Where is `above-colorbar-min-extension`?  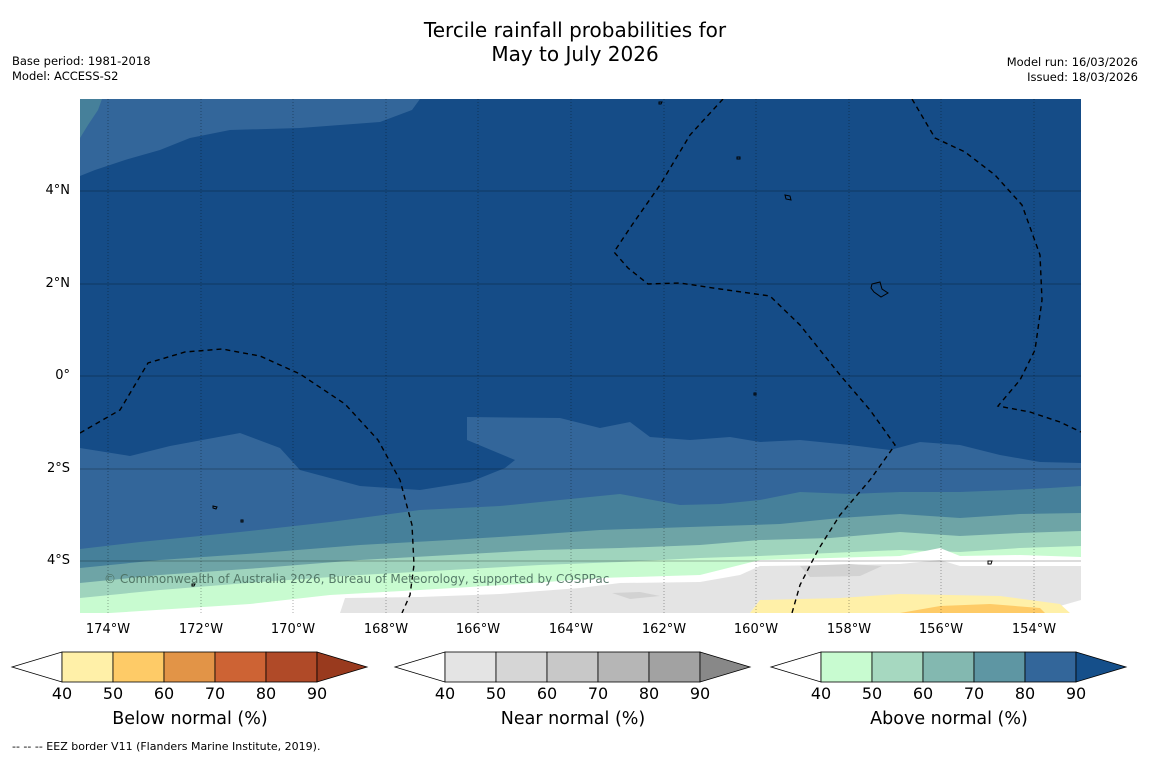
above-colorbar-min-extension is located at coordinates (795, 667).